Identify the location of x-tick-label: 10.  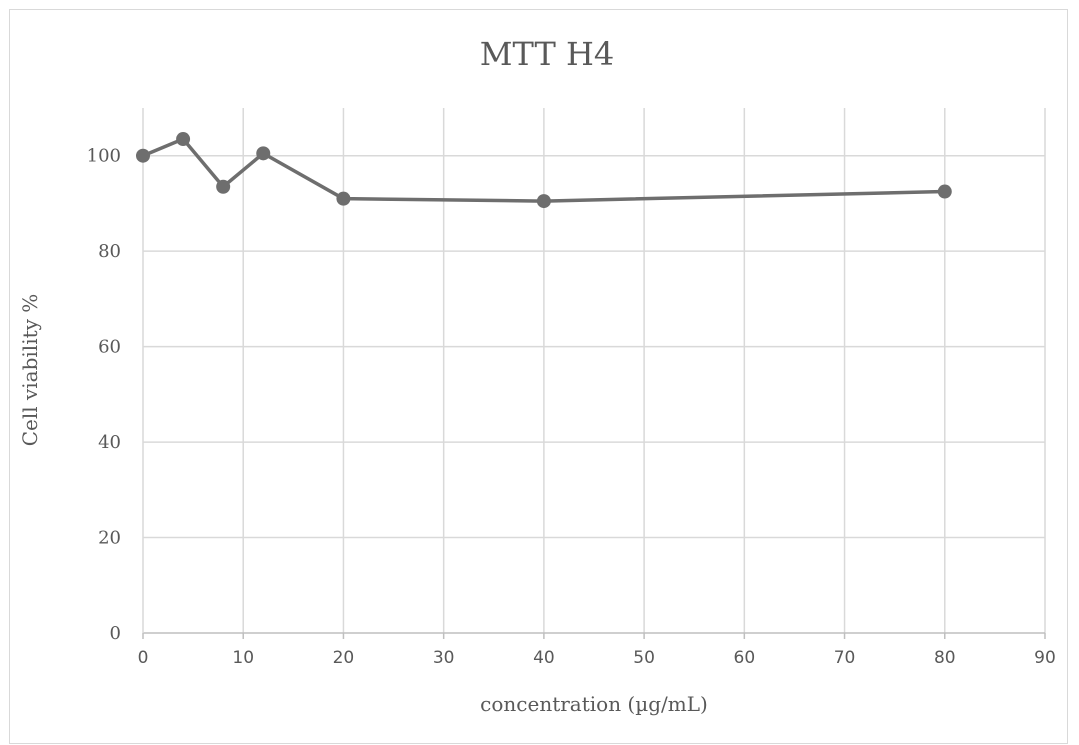
(243, 658).